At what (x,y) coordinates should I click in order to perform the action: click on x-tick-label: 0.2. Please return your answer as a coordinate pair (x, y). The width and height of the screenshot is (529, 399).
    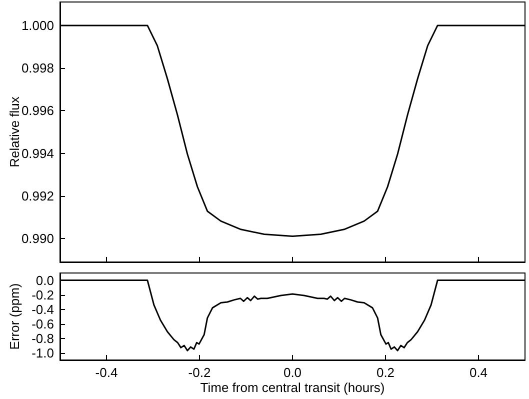
    Looking at the image, I should click on (385, 372).